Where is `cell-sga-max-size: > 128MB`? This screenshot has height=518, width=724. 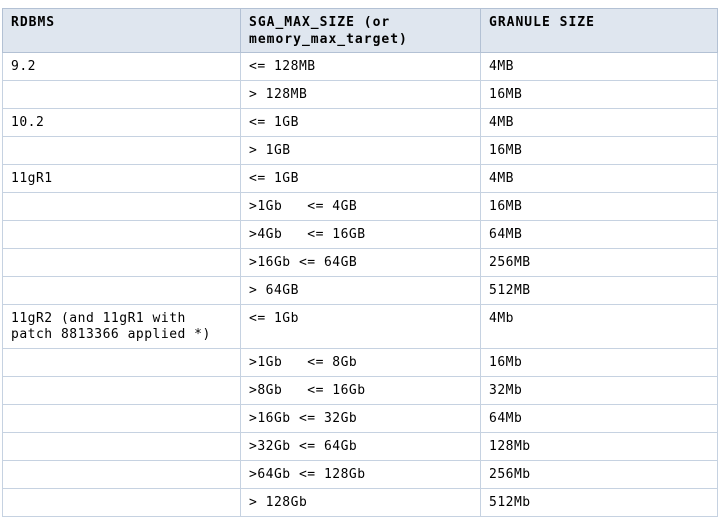
cell-sga-max-size: > 128MB is located at coordinates (360, 94).